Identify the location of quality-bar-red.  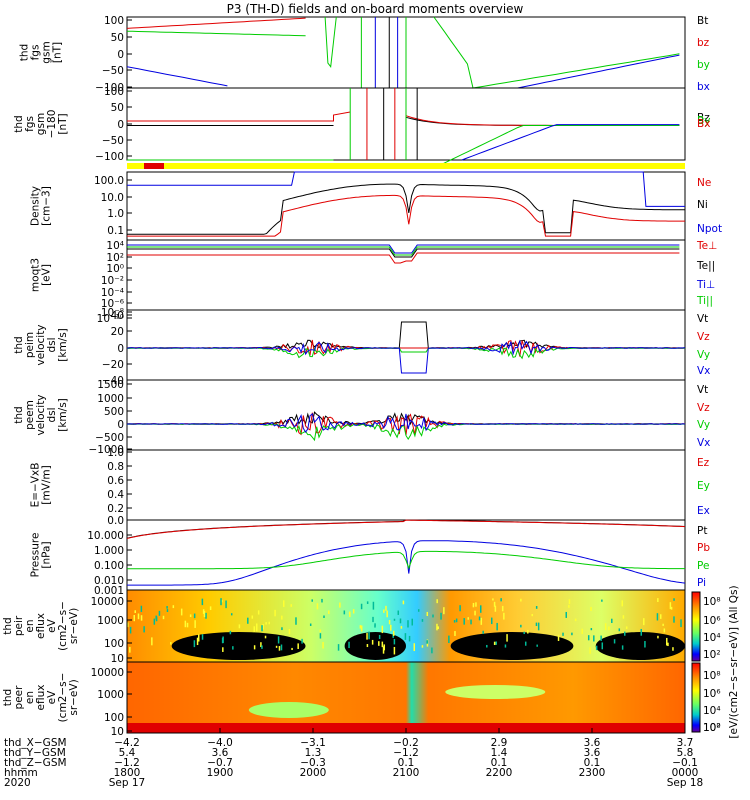
(154, 166).